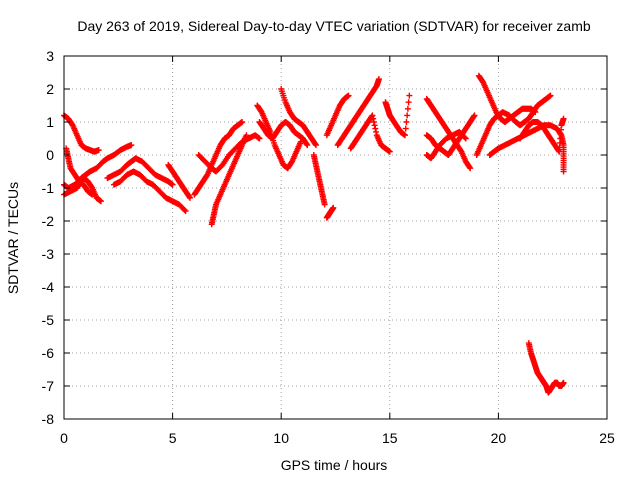 Image resolution: width=640 pixels, height=480 pixels. Describe the element at coordinates (81, 133) in the screenshot. I see `series-trace-a` at that location.